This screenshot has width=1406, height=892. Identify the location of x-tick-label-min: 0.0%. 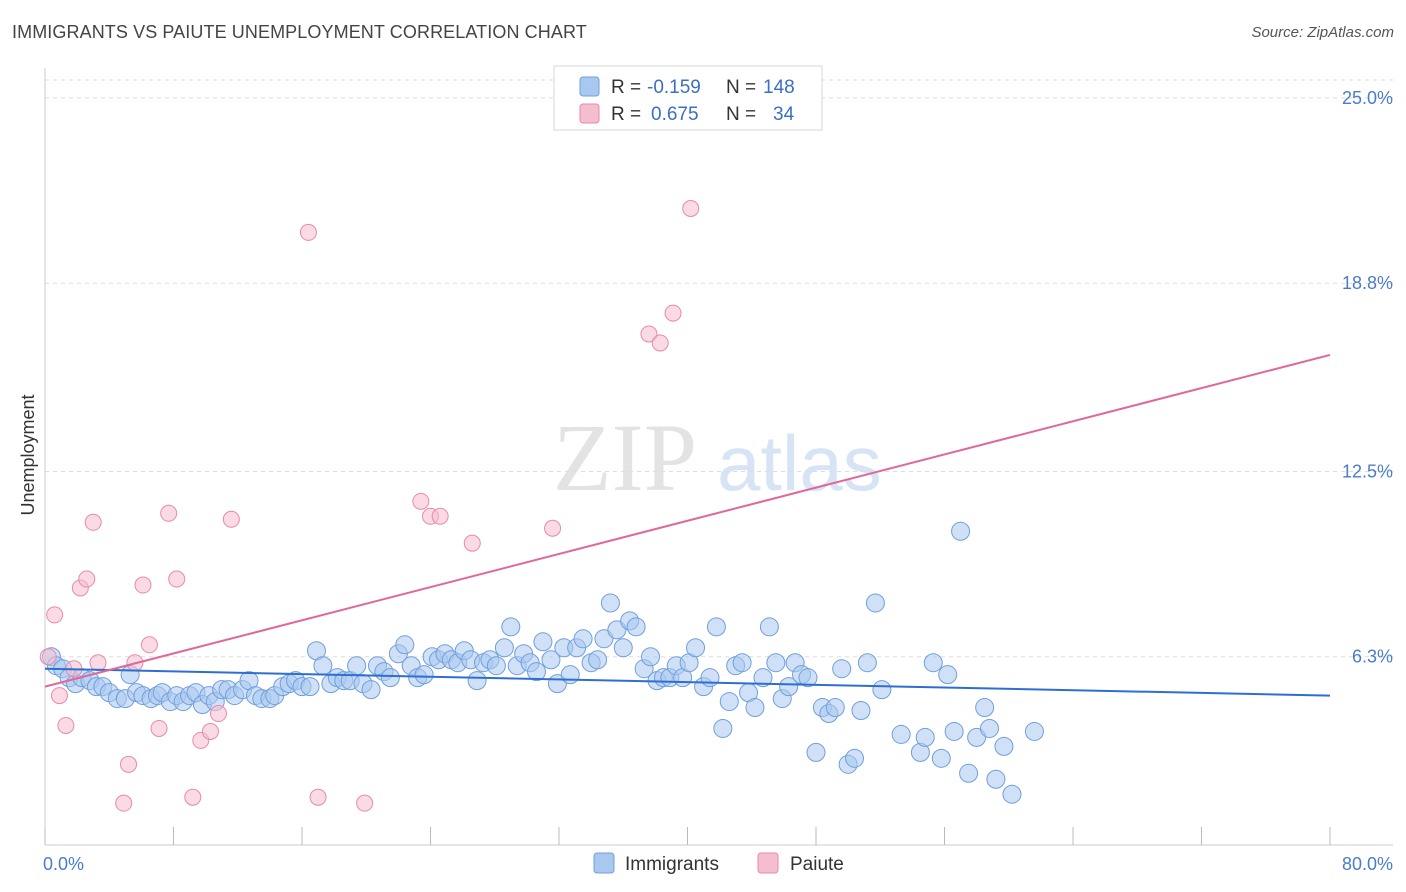
(63, 864).